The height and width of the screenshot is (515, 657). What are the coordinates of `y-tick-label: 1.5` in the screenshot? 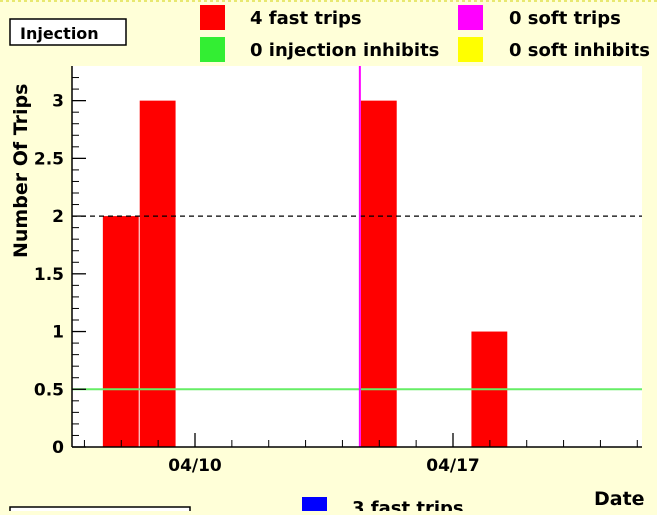 It's located at (49, 275).